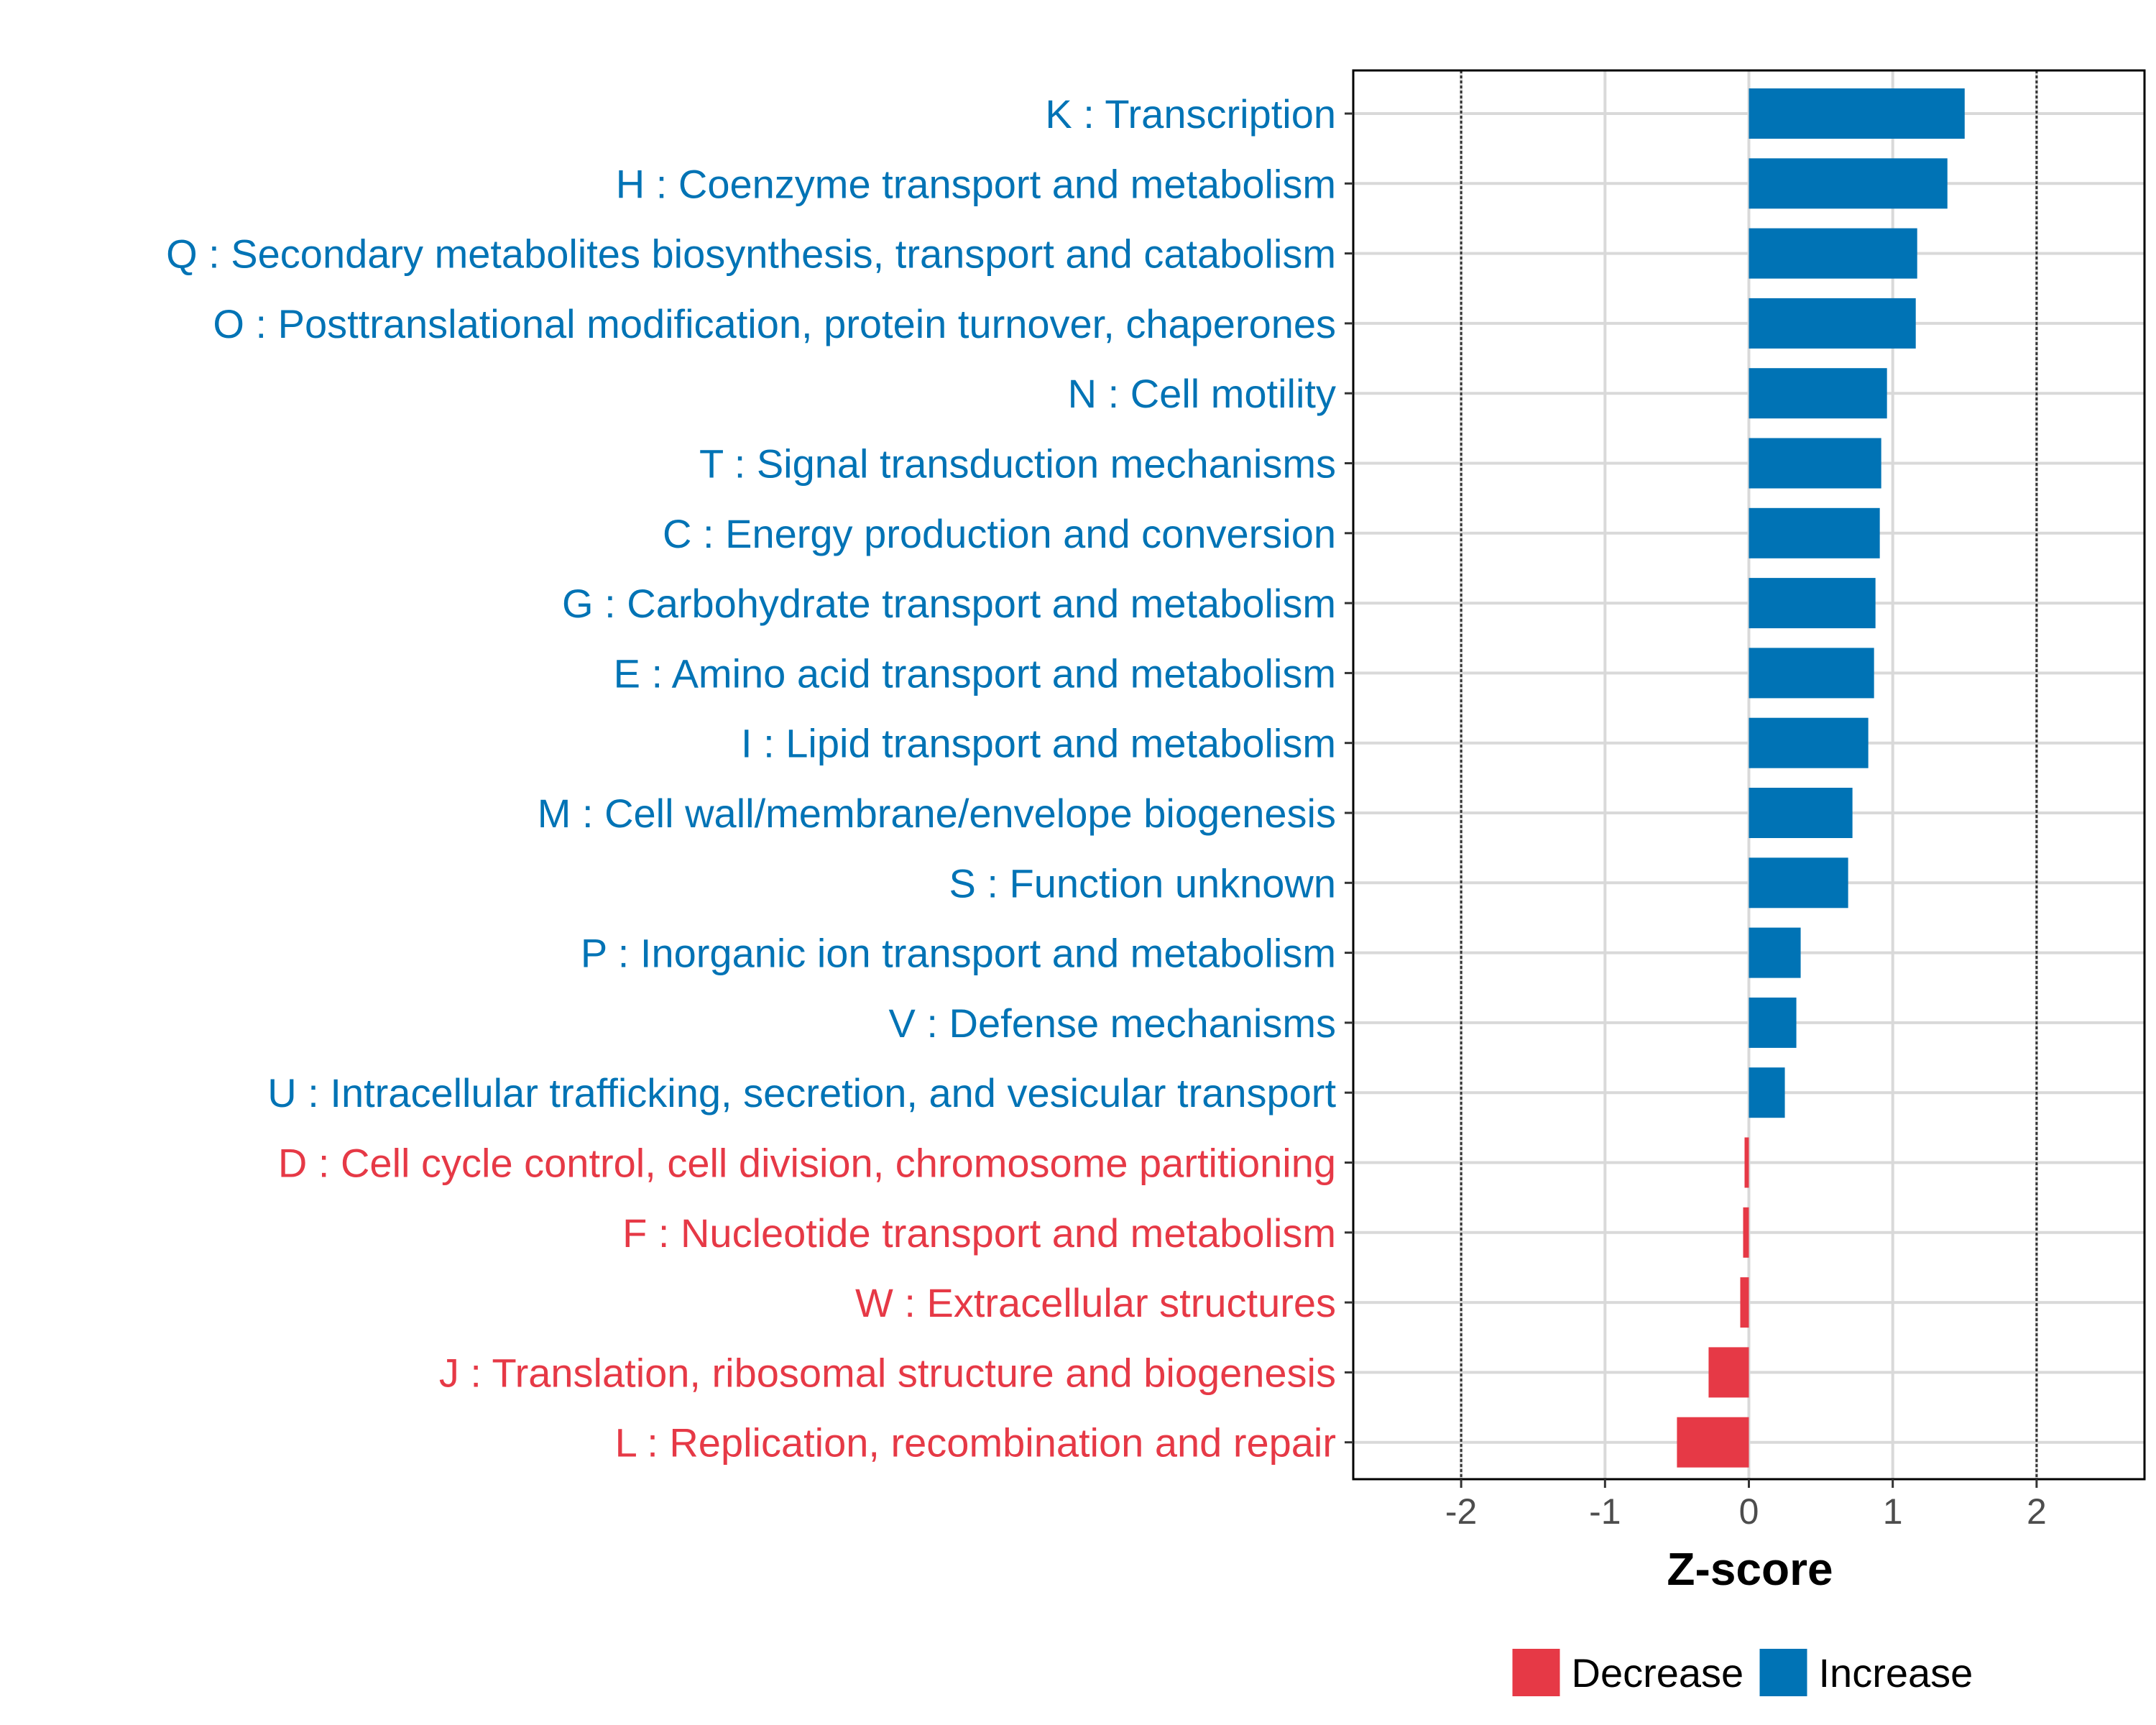 Image resolution: width=2156 pixels, height=1725 pixels. Describe the element at coordinates (1190, 114) in the screenshot. I see `category-label: K : Transcription` at that location.